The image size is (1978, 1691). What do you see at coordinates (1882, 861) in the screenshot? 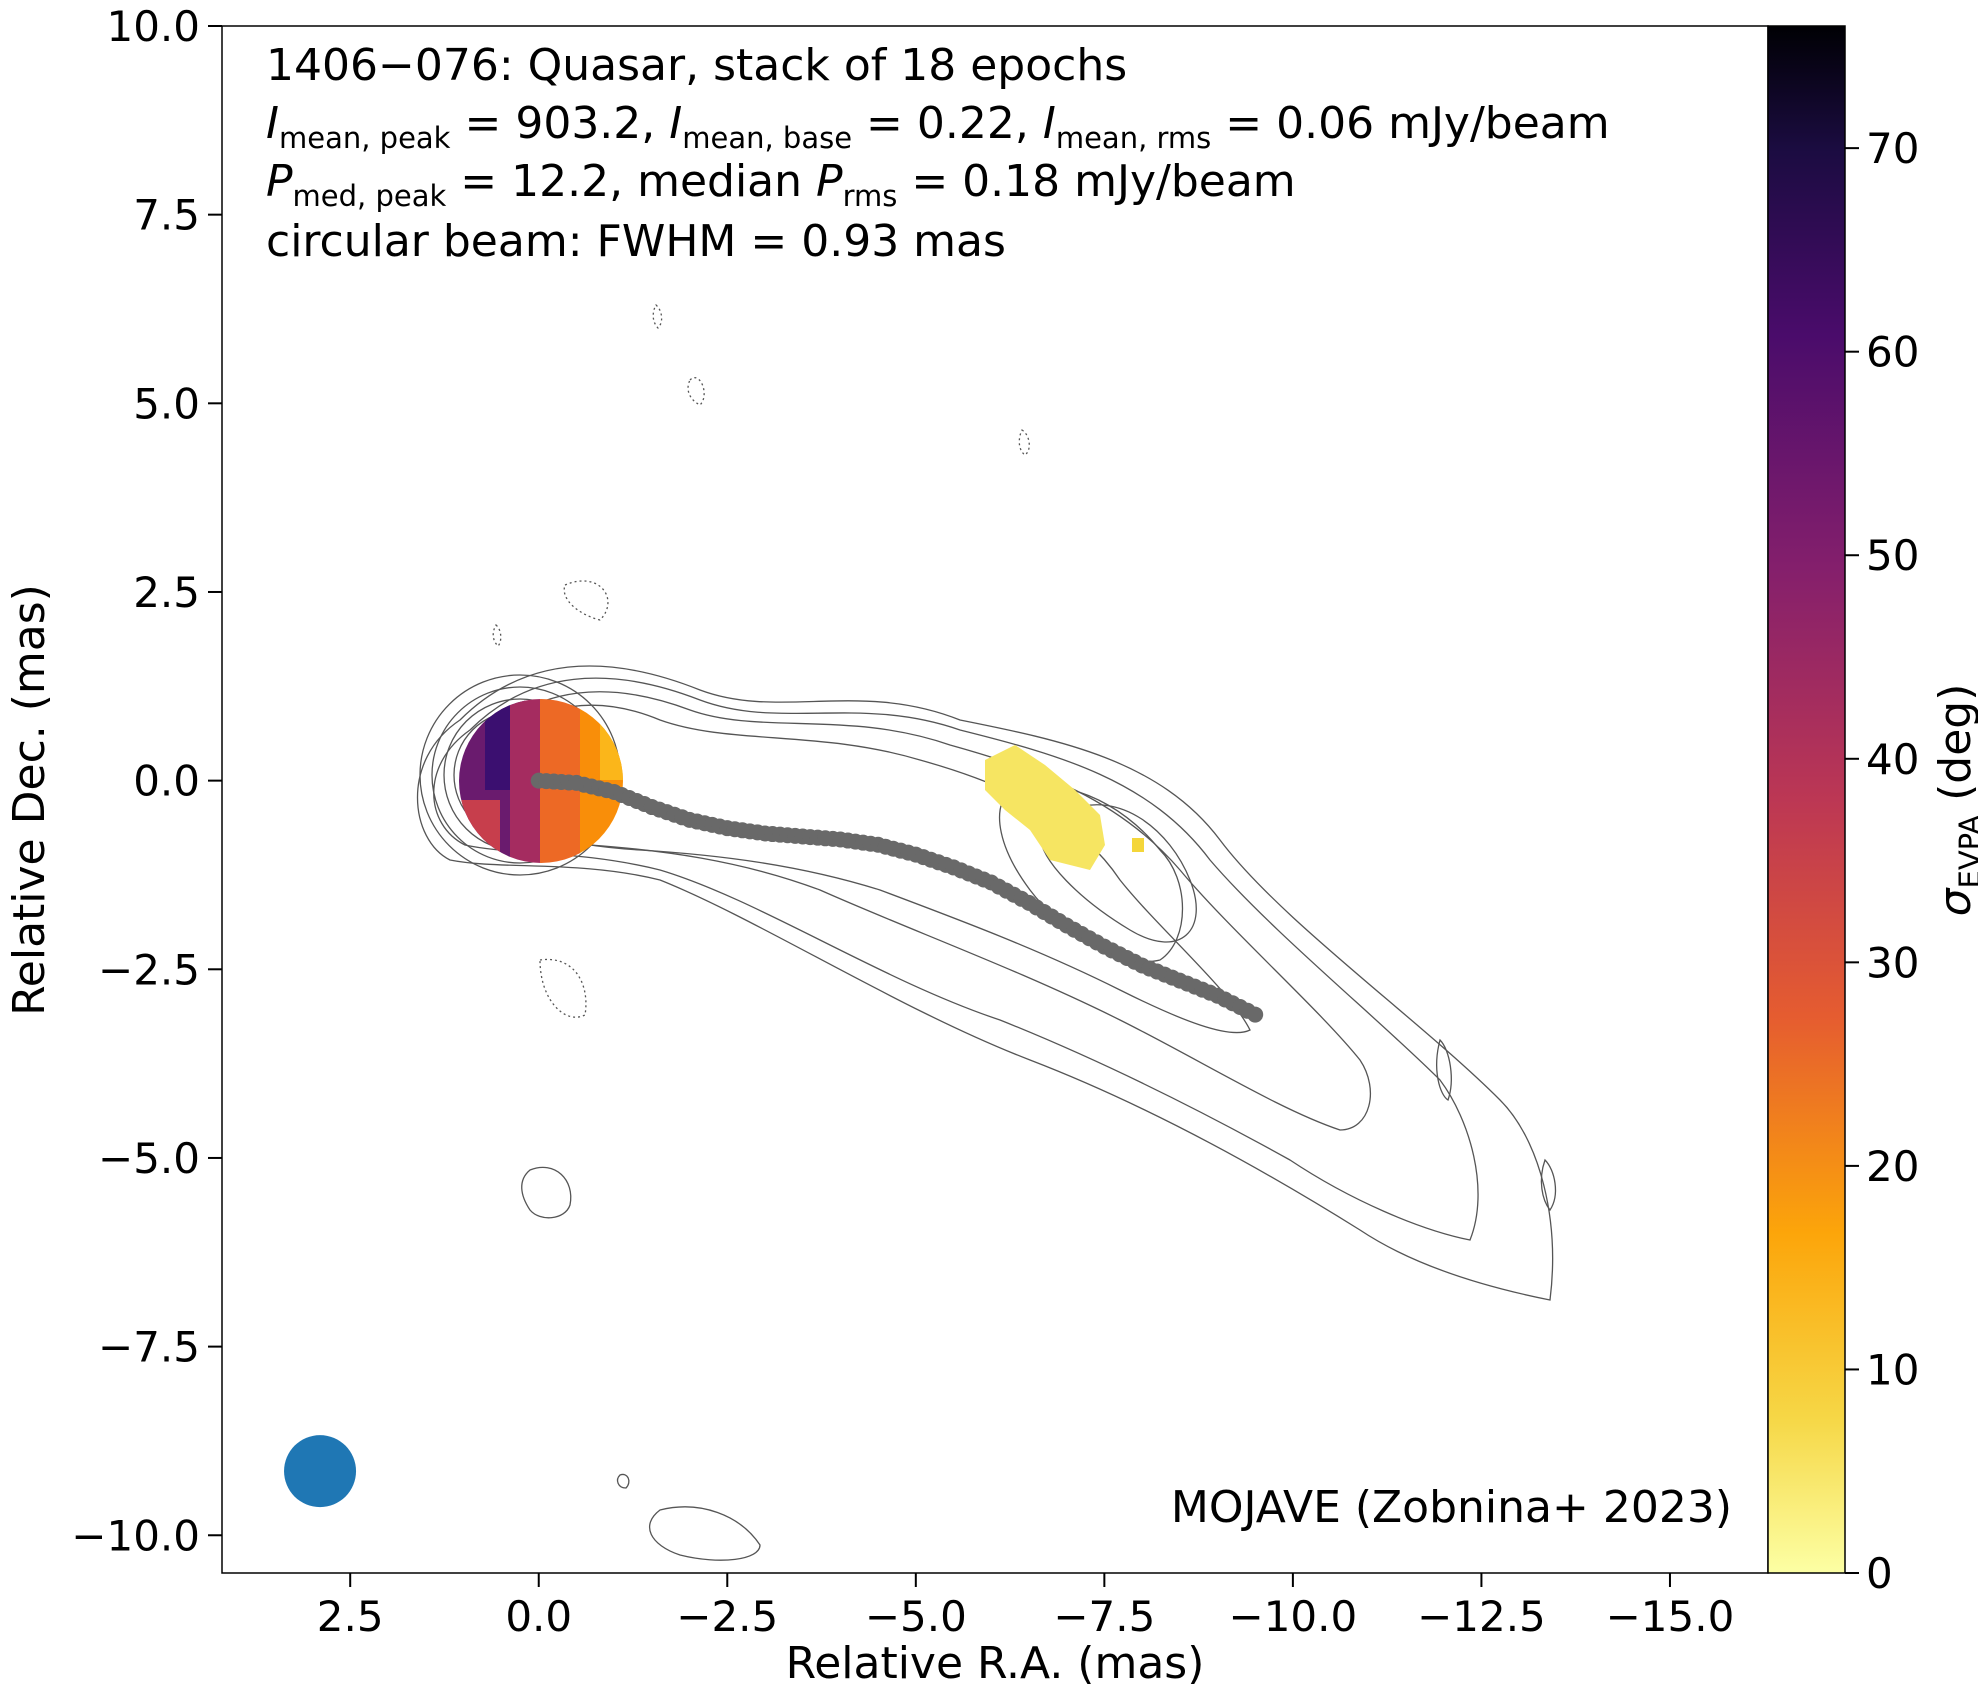
I see `colorbar-ticks: 0 10 20 30 40 50 60 70` at bounding box center [1882, 861].